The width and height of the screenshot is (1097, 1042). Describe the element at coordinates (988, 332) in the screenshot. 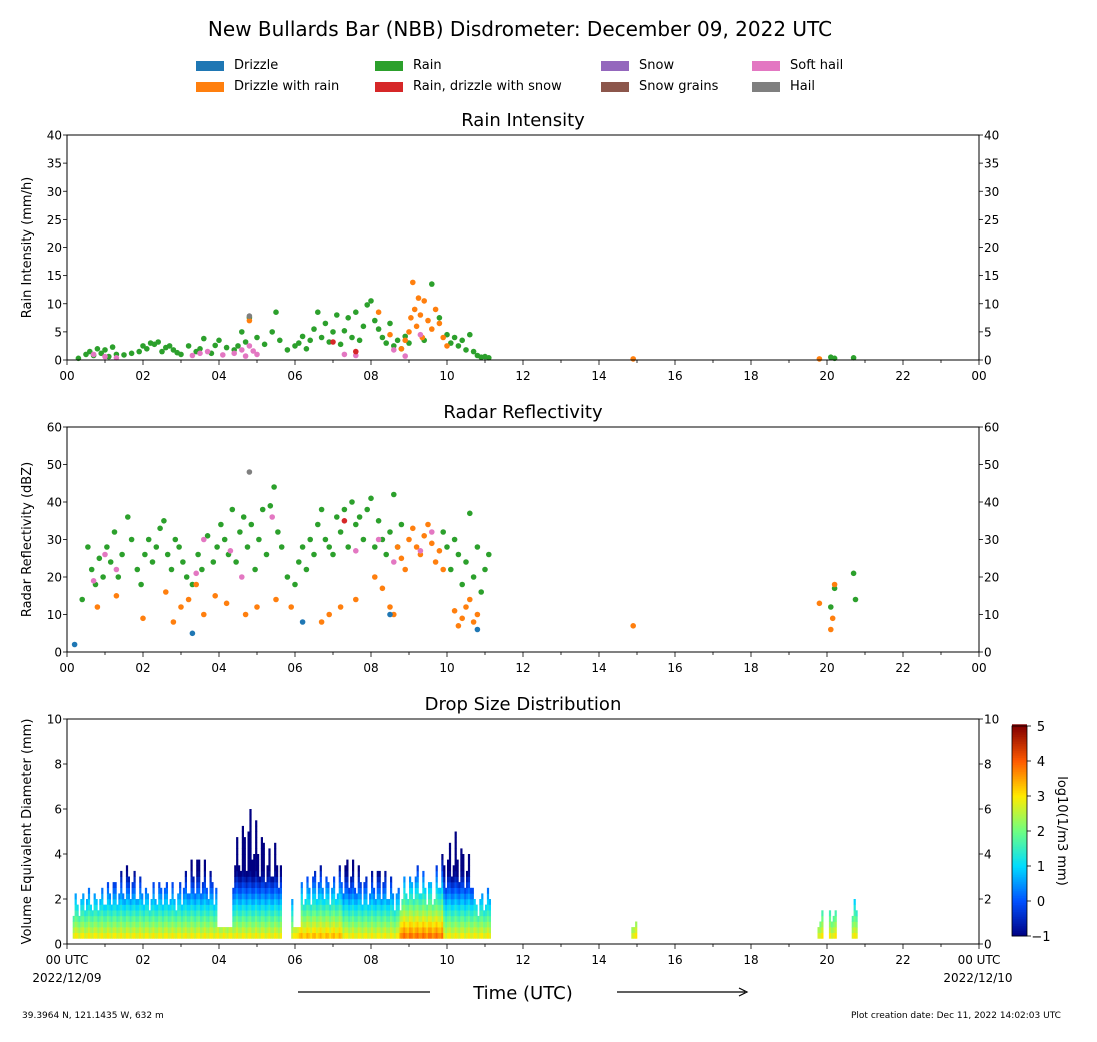

I see `y-tick-label-right: 5` at that location.